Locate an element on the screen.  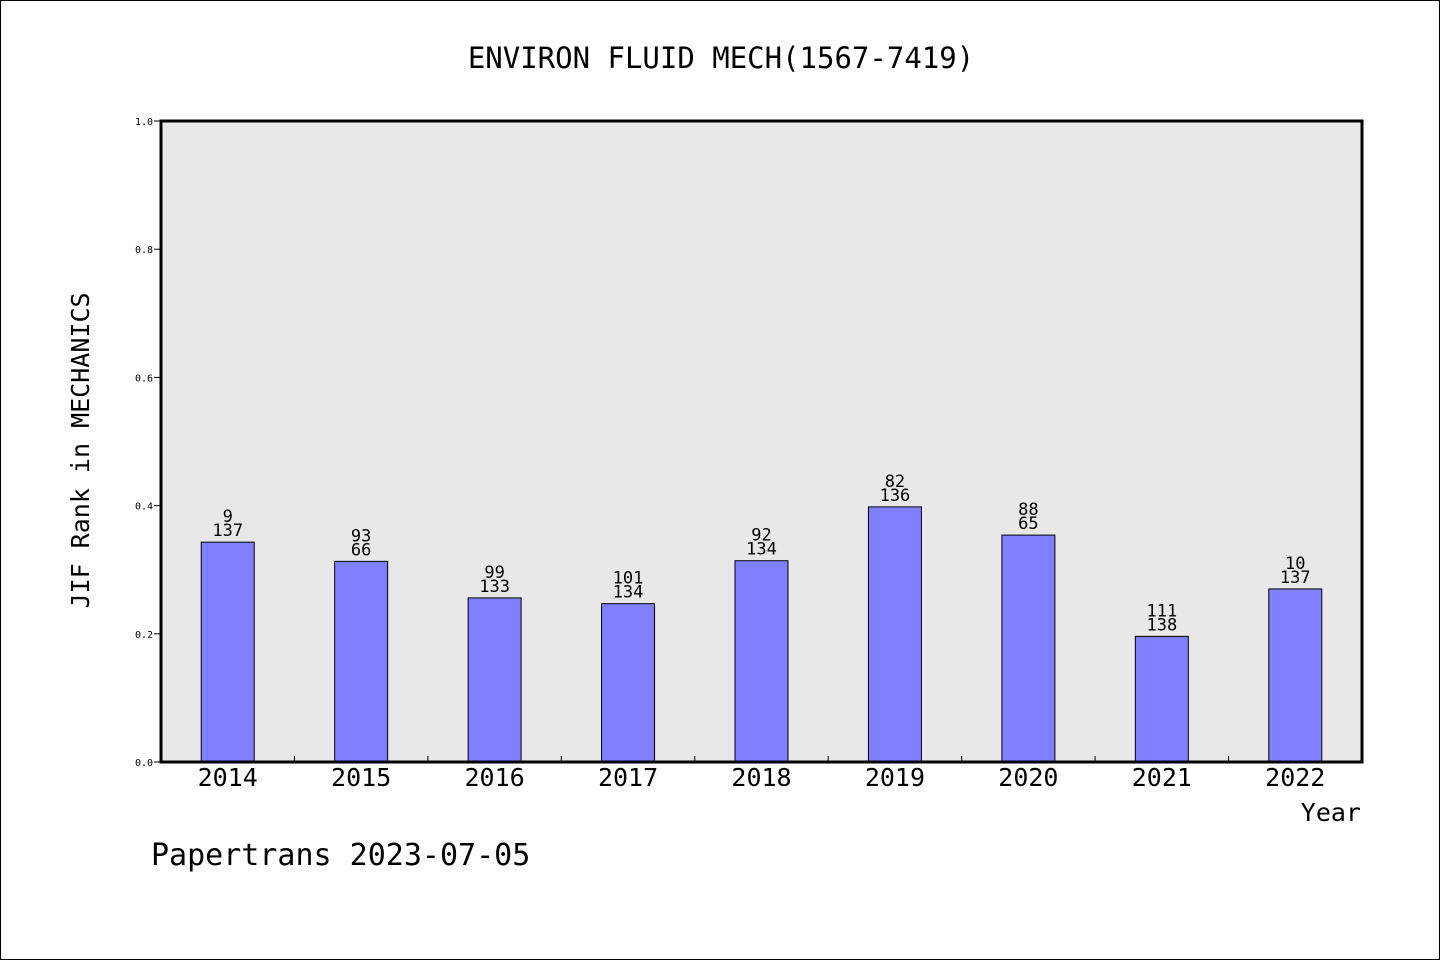
bar-label-bottom: 133 is located at coordinates (494, 587).